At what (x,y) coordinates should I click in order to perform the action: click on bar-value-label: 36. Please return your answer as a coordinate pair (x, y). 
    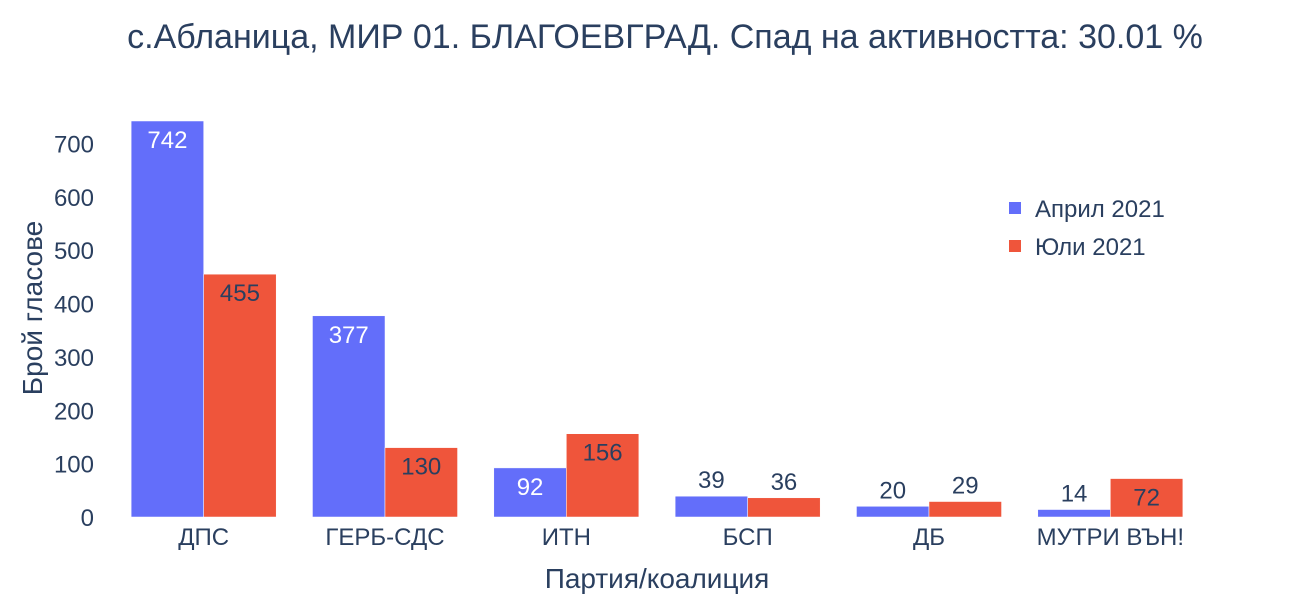
    Looking at the image, I should click on (784, 482).